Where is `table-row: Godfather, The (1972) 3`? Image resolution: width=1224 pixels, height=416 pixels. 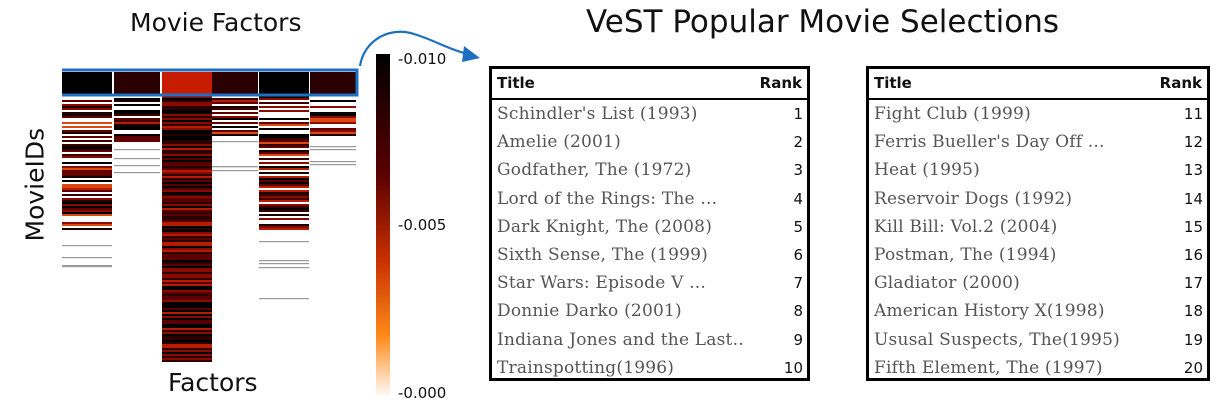
table-row: Godfather, The (1972) 3 is located at coordinates (649, 170).